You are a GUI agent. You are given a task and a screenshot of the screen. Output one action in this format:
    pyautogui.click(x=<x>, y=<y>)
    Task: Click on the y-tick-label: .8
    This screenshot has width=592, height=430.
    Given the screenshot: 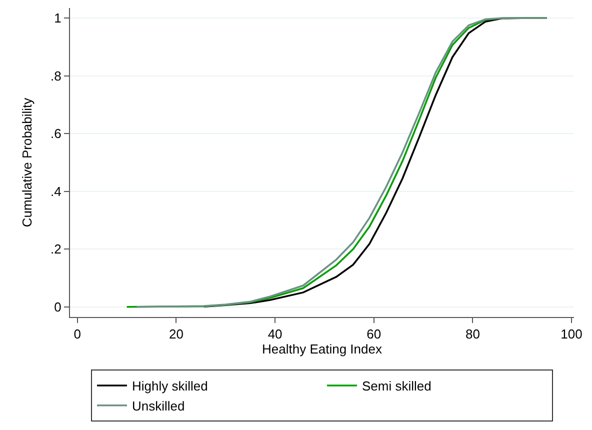 What is the action you would take?
    pyautogui.click(x=56, y=76)
    